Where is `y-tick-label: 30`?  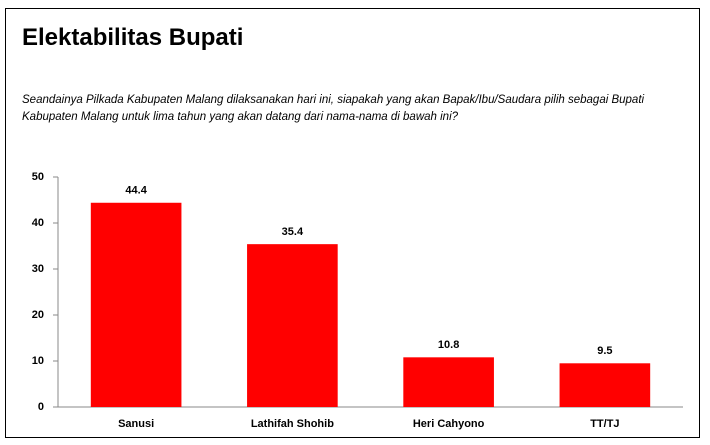
y-tick-label: 30 is located at coordinates (38, 269).